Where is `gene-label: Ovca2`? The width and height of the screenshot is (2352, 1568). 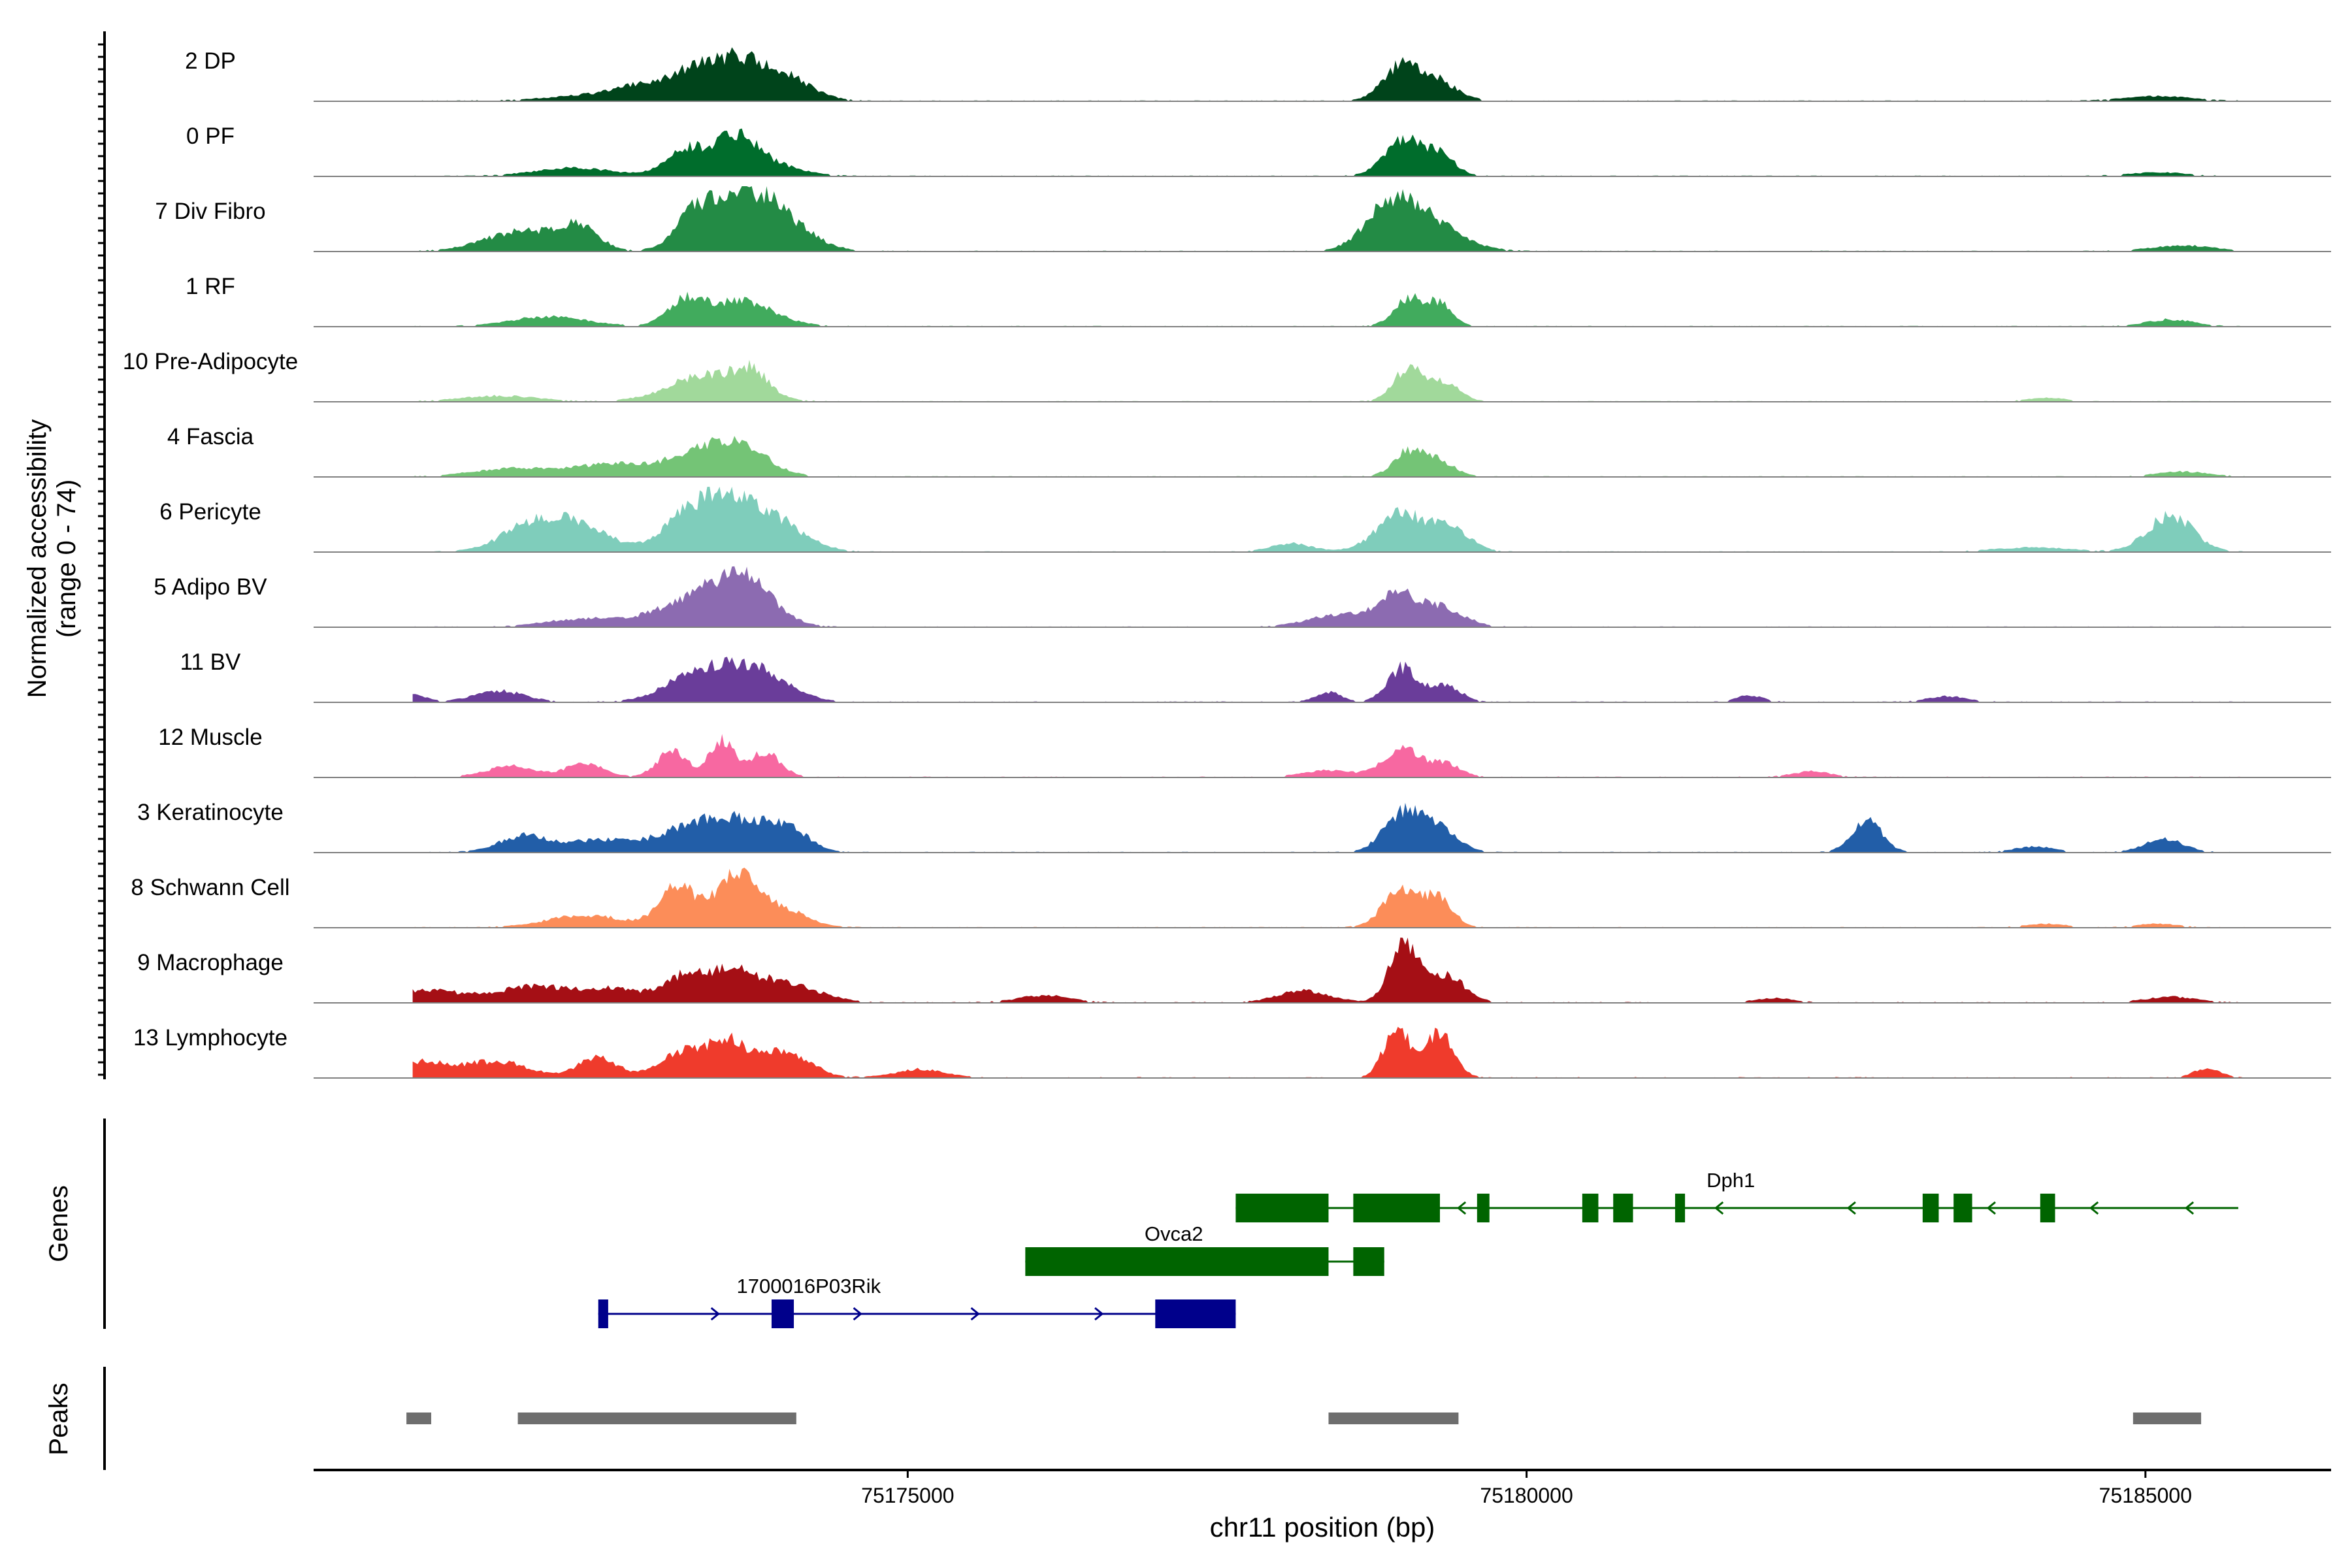
gene-label: Ovca2 is located at coordinates (1174, 1233).